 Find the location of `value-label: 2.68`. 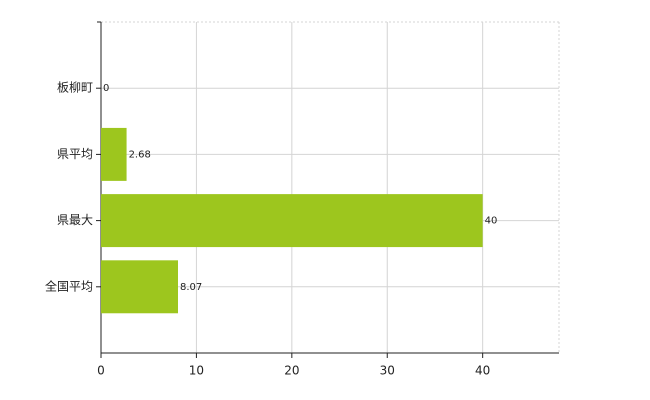

value-label: 2.68 is located at coordinates (140, 154).